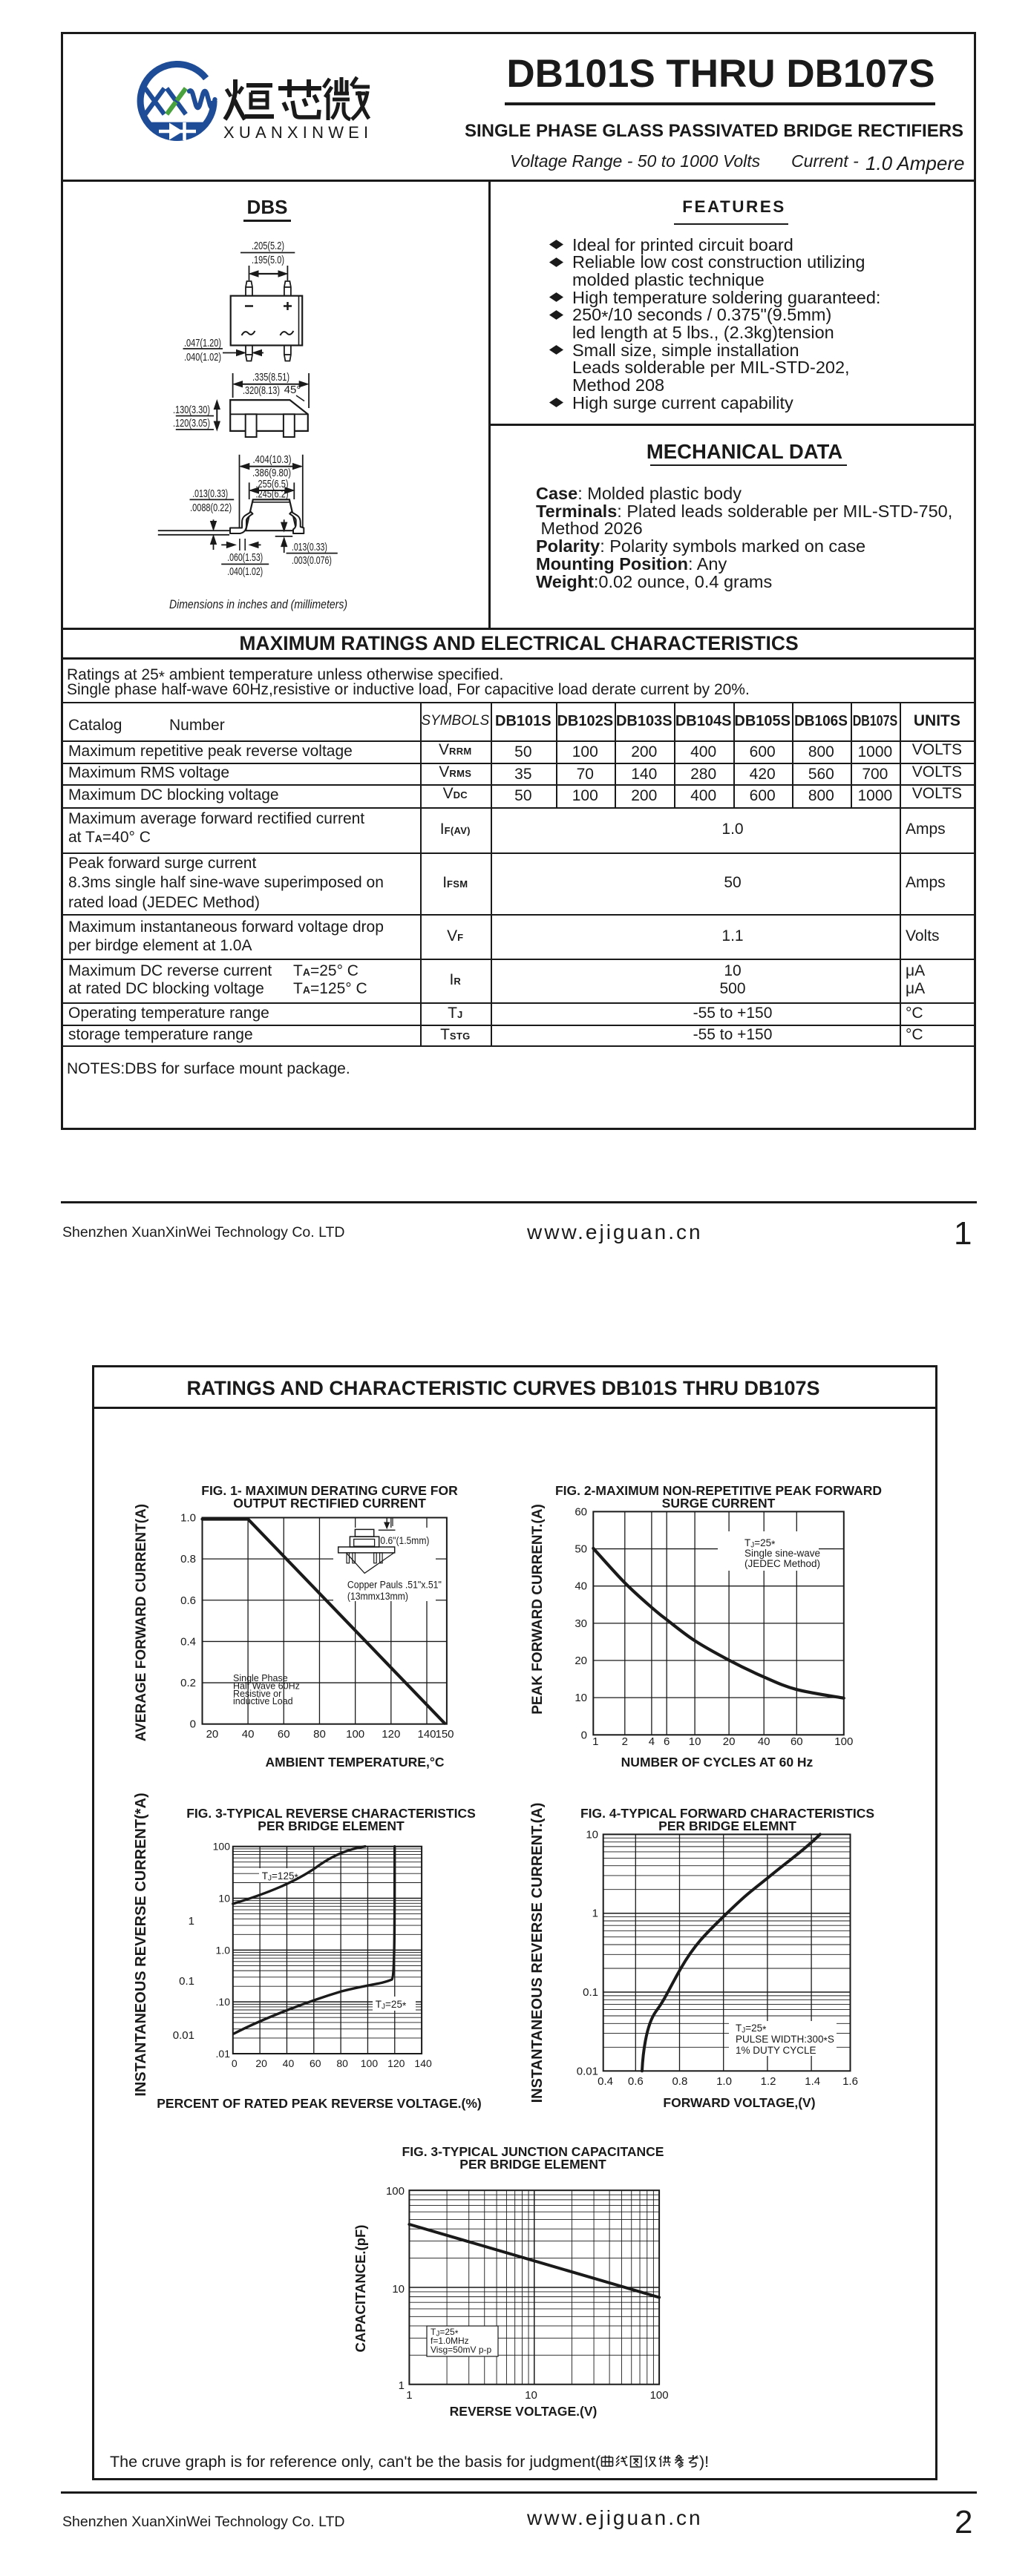 The height and width of the screenshot is (2576, 1031). Describe the element at coordinates (257, 1694) in the screenshot. I see `svg-text: Resistive or` at that location.